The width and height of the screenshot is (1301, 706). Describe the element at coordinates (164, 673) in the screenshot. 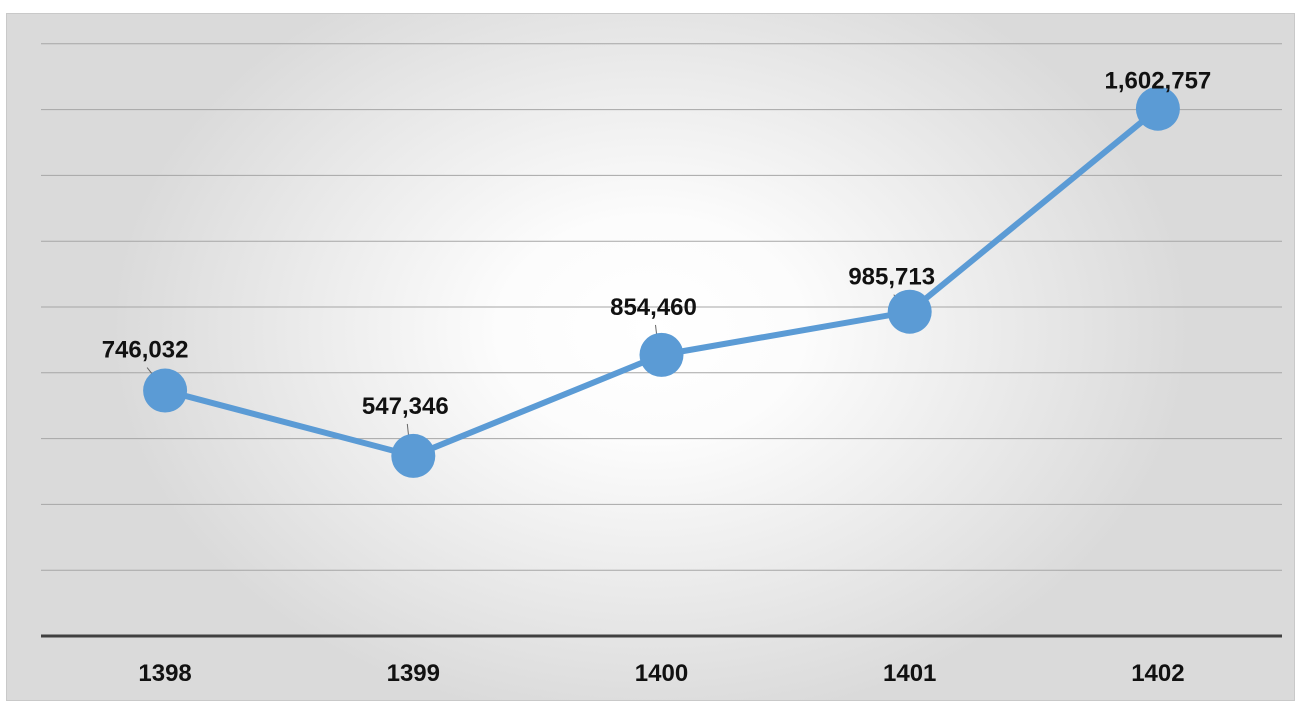

I see `x-tick-label: 1398` at that location.